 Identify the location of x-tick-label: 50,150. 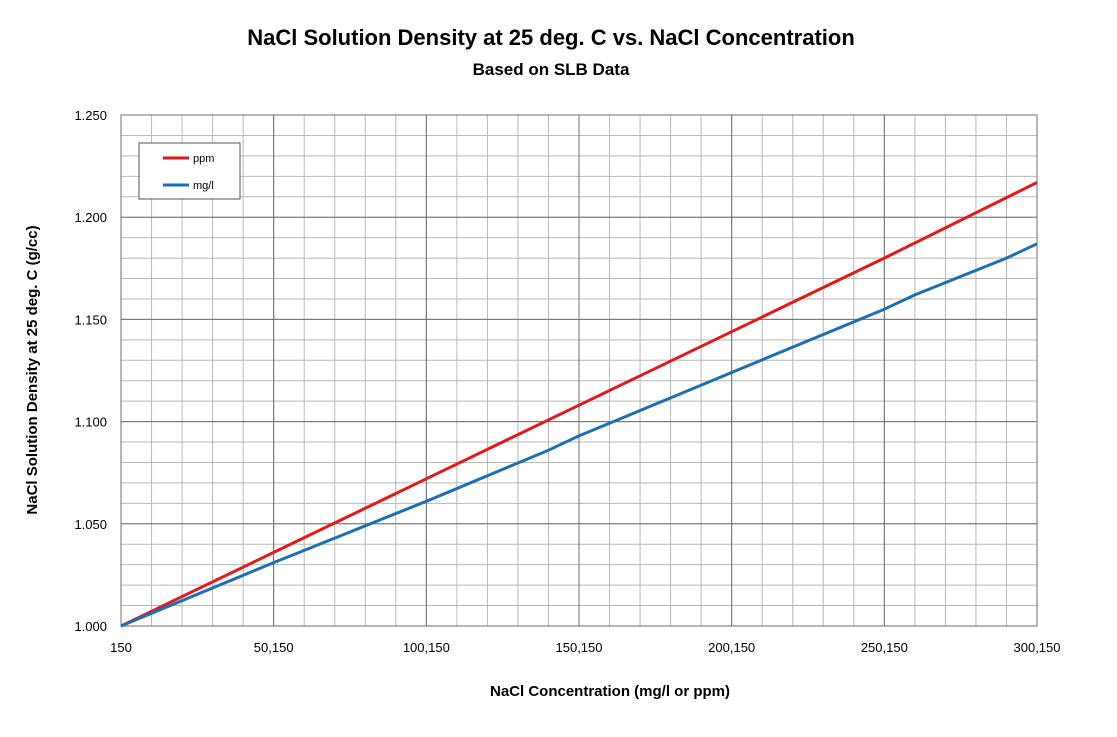
(274, 647).